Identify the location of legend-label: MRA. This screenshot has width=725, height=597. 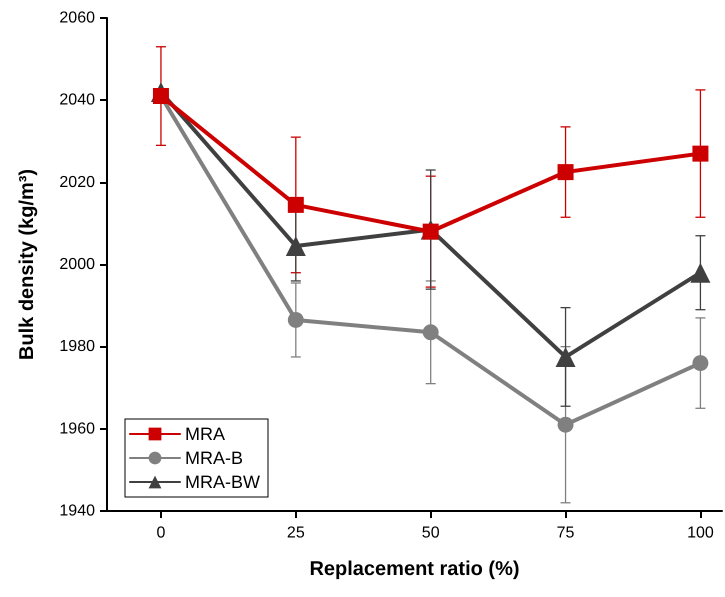
(205, 434).